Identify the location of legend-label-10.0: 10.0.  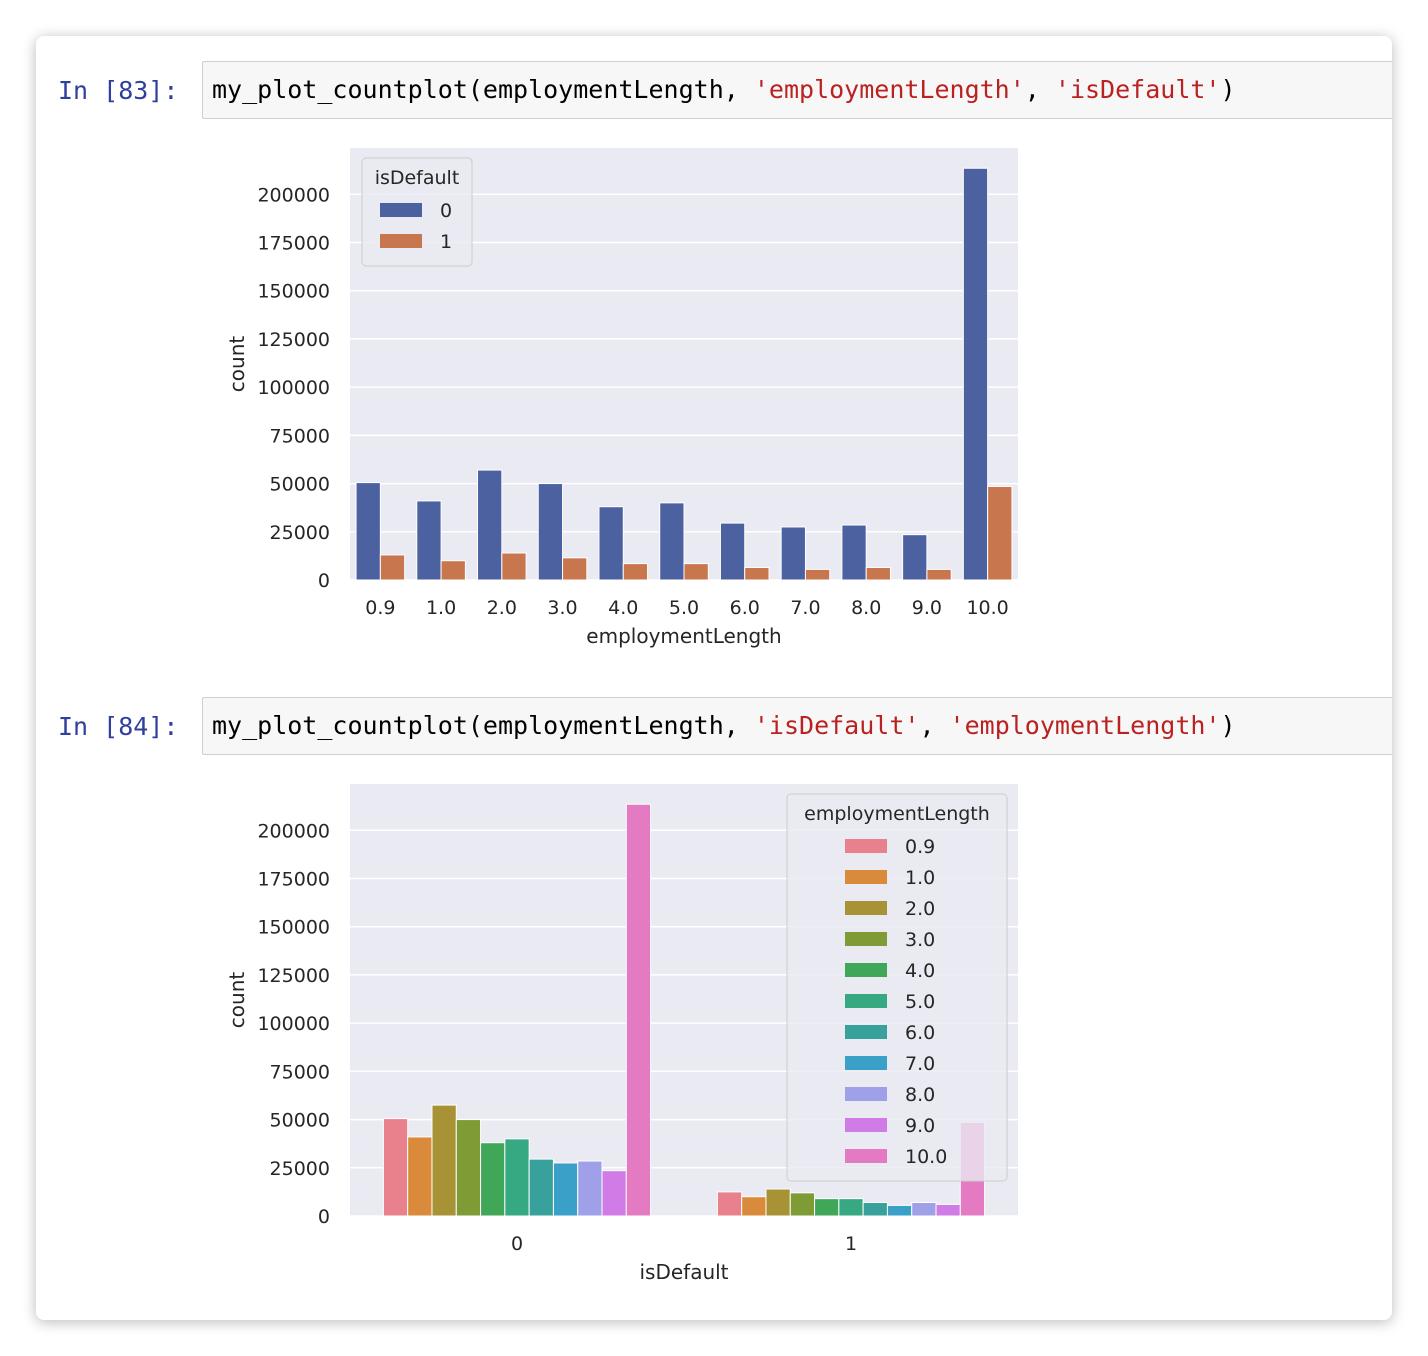
(926, 1157).